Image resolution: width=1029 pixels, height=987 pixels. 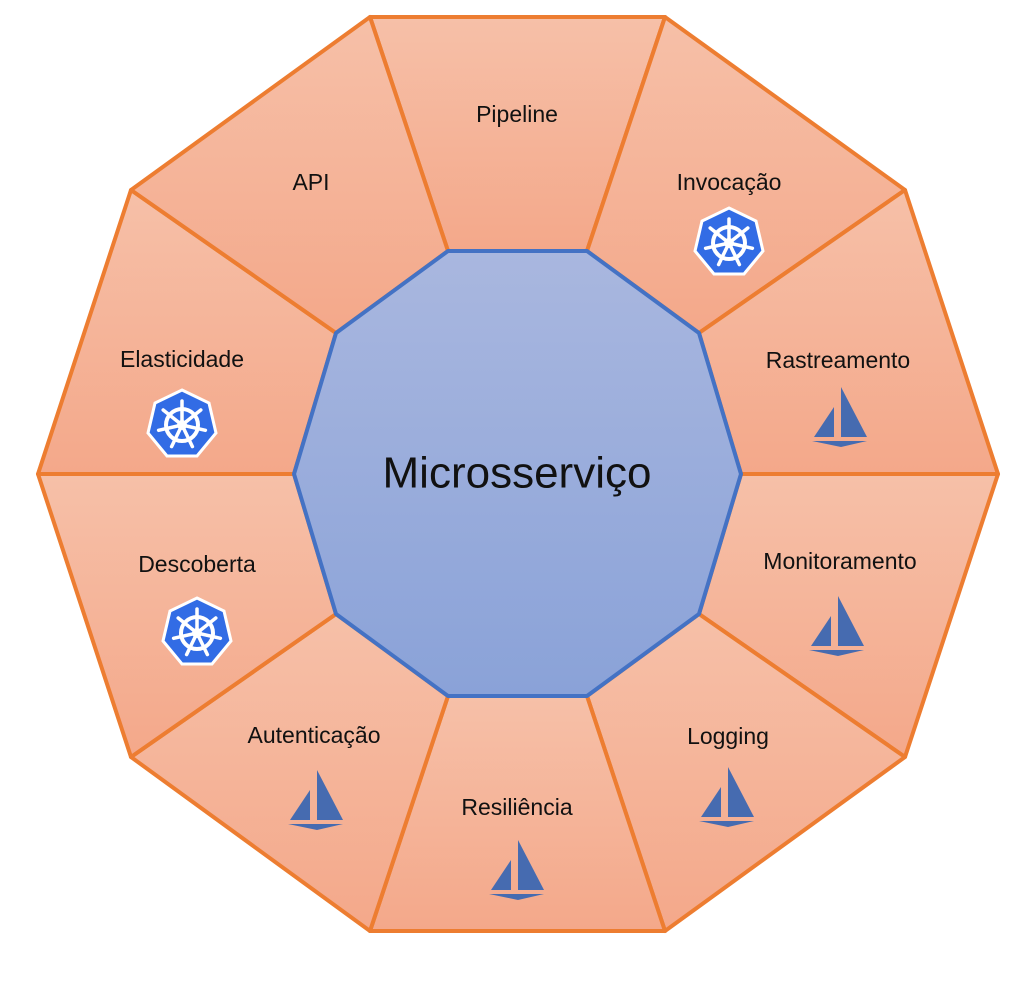 I want to click on segment-label-api: API, so click(x=310, y=182).